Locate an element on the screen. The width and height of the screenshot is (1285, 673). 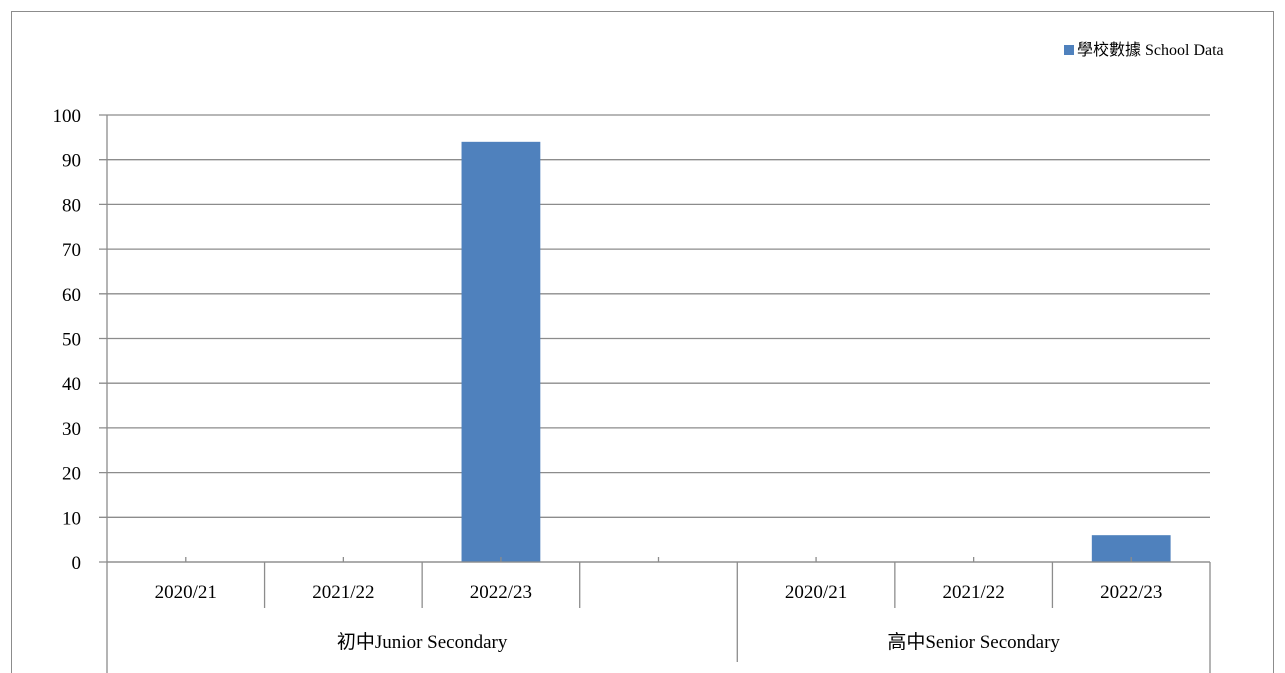
y-tick-label: 80 is located at coordinates (71, 205).